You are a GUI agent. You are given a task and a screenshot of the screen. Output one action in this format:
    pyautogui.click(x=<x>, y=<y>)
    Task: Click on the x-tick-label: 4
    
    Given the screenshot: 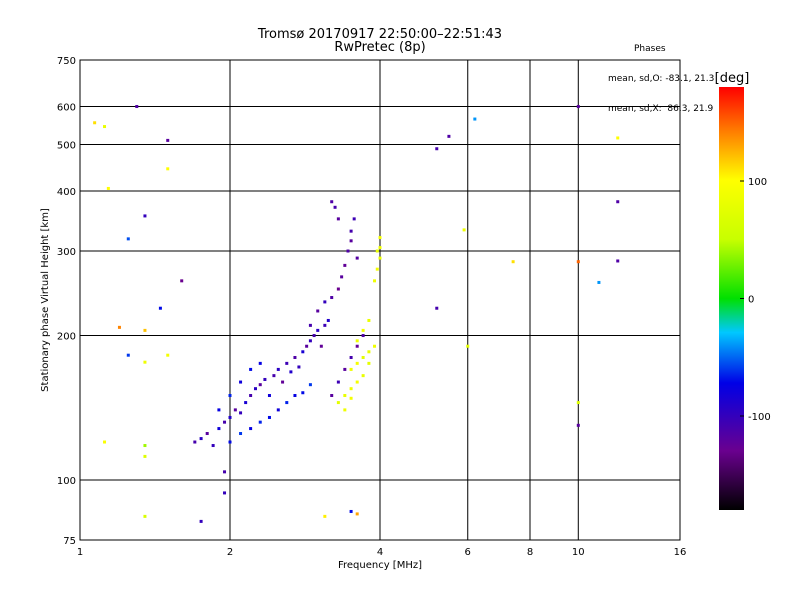 What is the action you would take?
    pyautogui.click(x=380, y=552)
    